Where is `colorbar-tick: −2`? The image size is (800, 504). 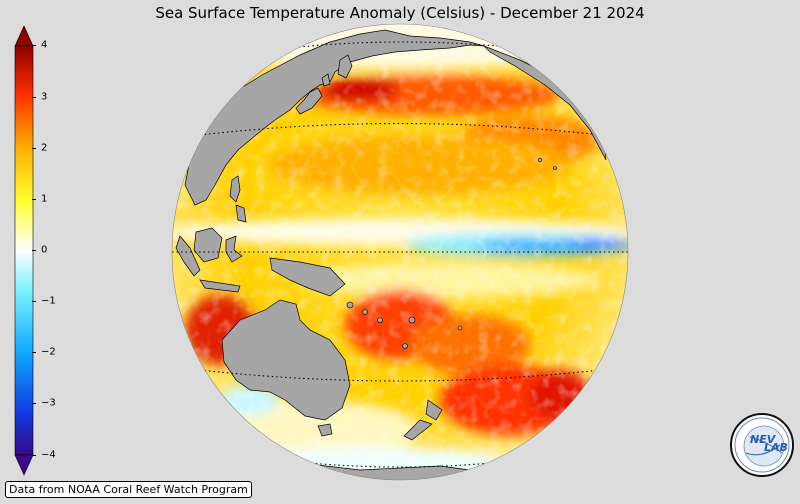 colorbar-tick: −2 is located at coordinates (48, 352).